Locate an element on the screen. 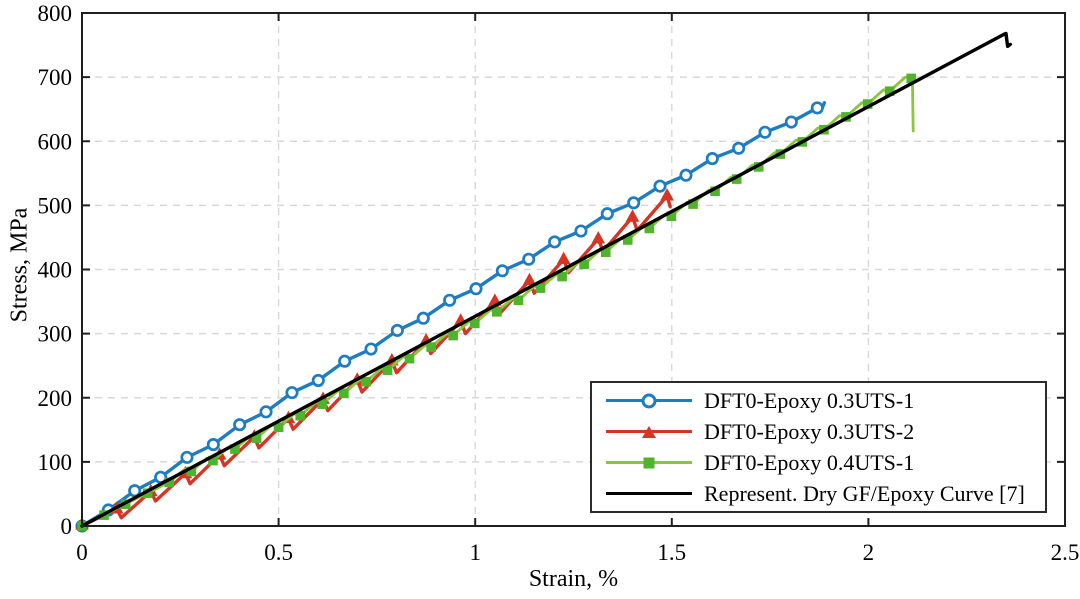 The image size is (1080, 599). y-axis-label: Stress, MPa is located at coordinates (19, 265).